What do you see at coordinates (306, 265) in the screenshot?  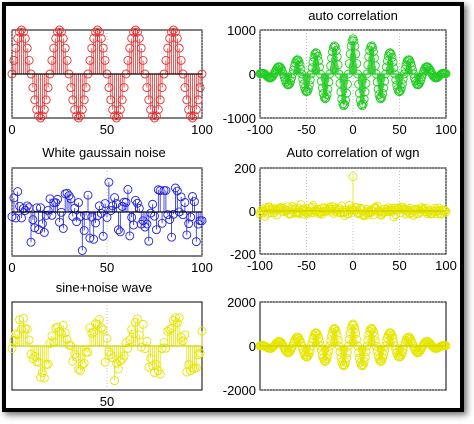 I see `x-tick-label: -50` at bounding box center [306, 265].